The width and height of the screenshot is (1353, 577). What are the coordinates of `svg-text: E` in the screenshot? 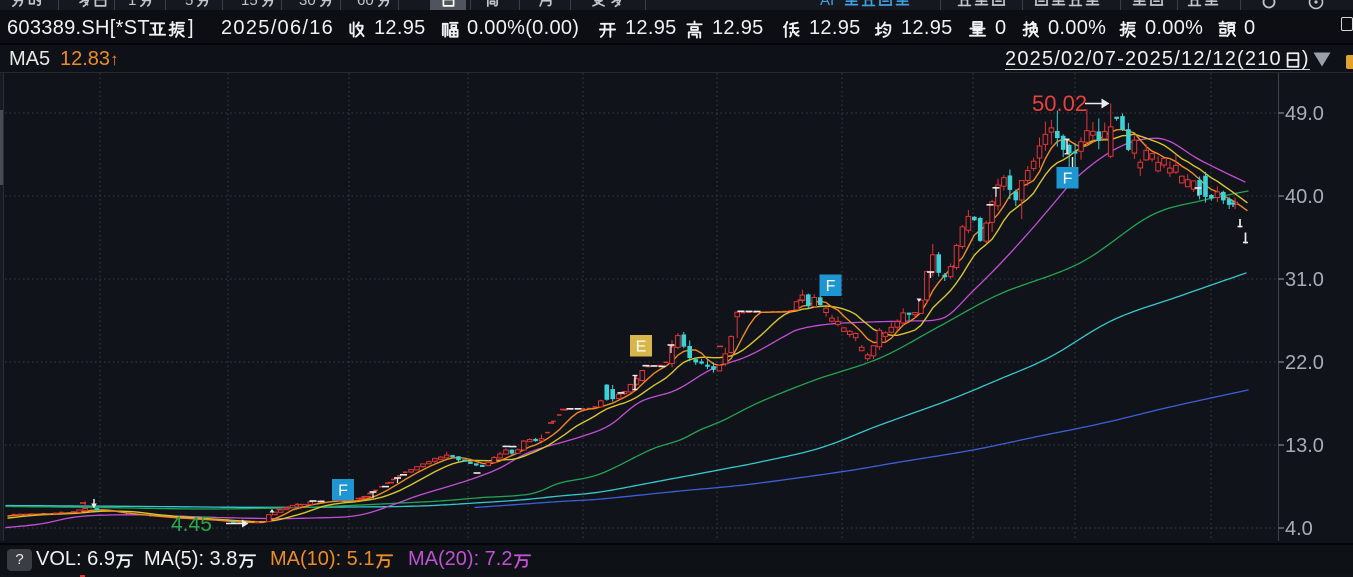 It's located at (641, 347).